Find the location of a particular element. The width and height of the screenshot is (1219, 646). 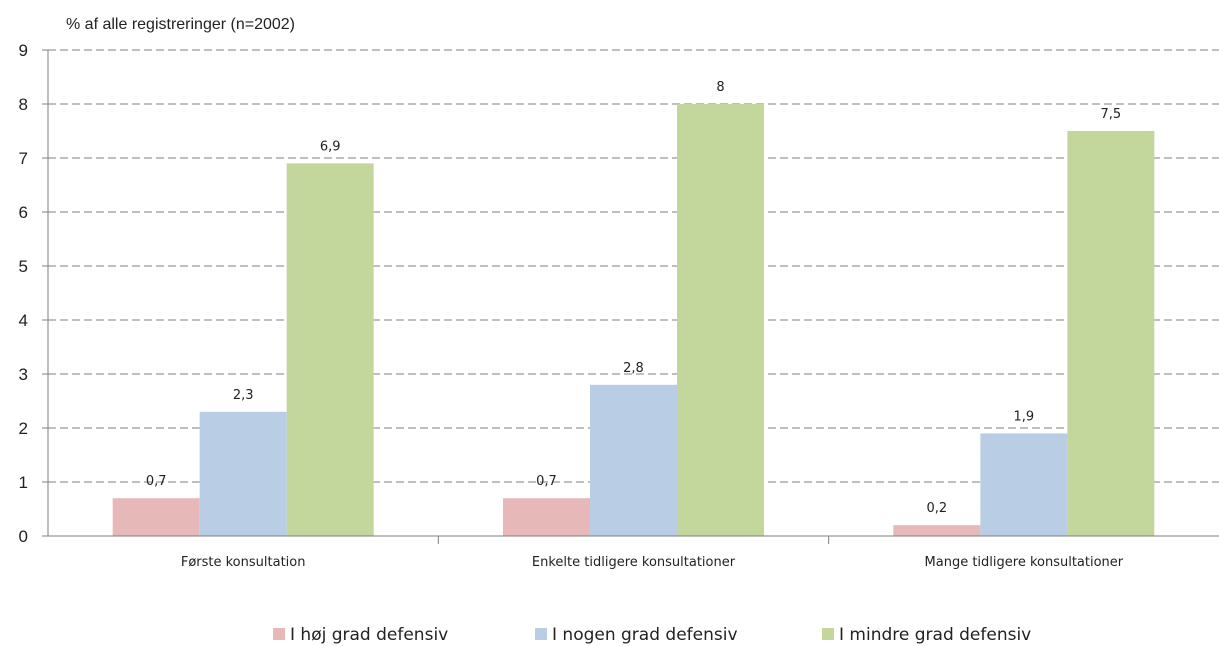

x-tick-label: Mange tidligere konsultationer is located at coordinates (1024, 562).